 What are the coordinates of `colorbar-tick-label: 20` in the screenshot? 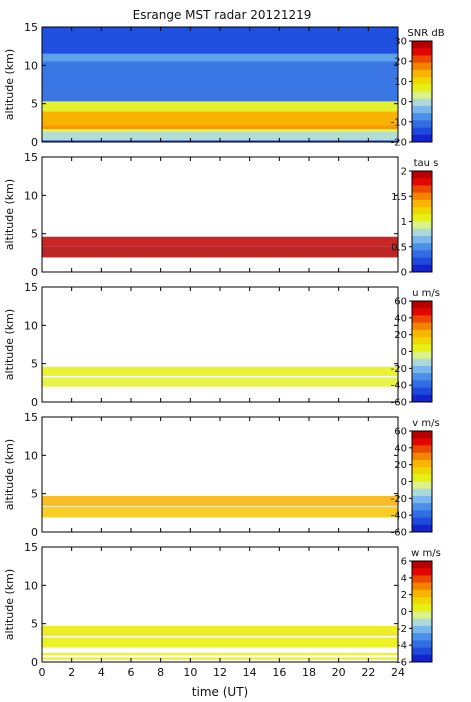 It's located at (400, 465).